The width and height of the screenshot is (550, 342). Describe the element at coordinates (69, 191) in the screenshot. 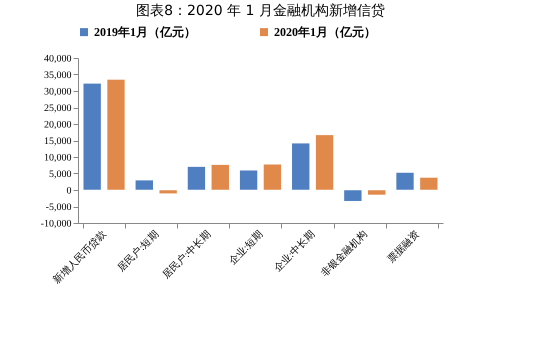

I see `y-tick-label: 0` at that location.